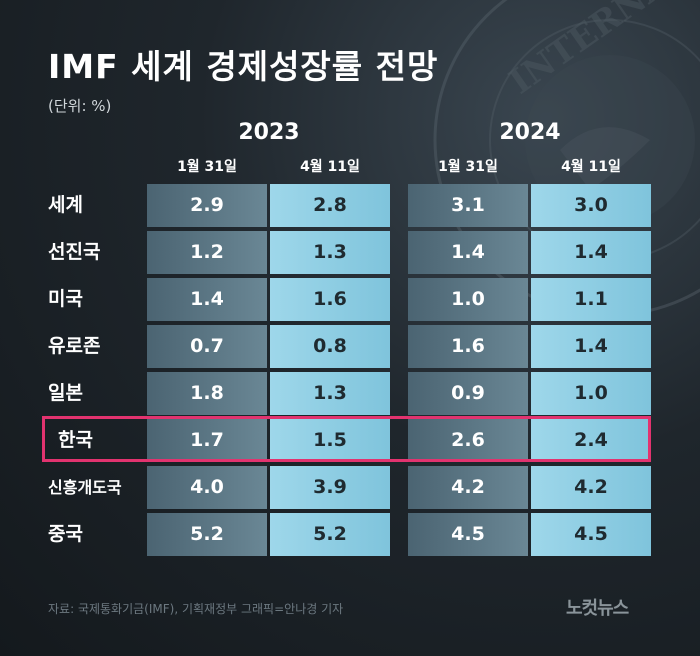 This screenshot has width=700, height=656. I want to click on korea-row-highlight, so click(346, 439).